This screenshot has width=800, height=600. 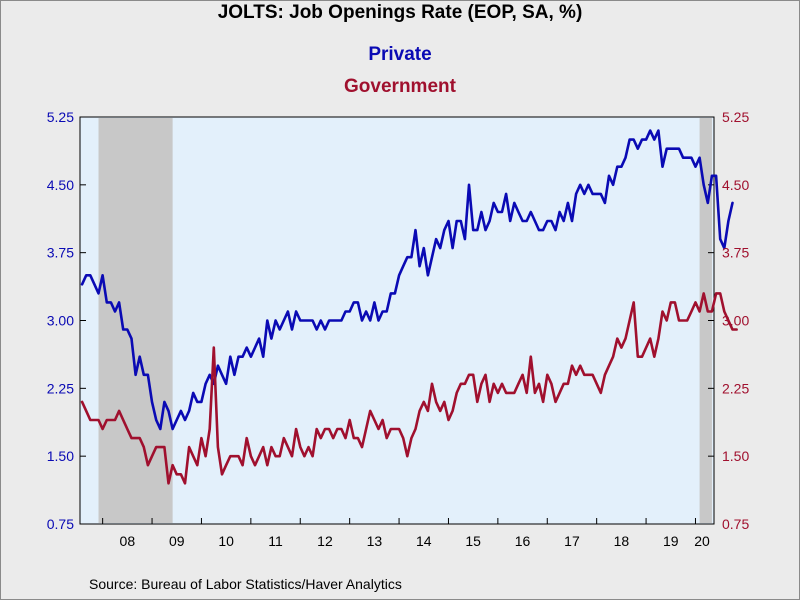 What do you see at coordinates (622, 541) in the screenshot?
I see `x-tick-label-18: 18` at bounding box center [622, 541].